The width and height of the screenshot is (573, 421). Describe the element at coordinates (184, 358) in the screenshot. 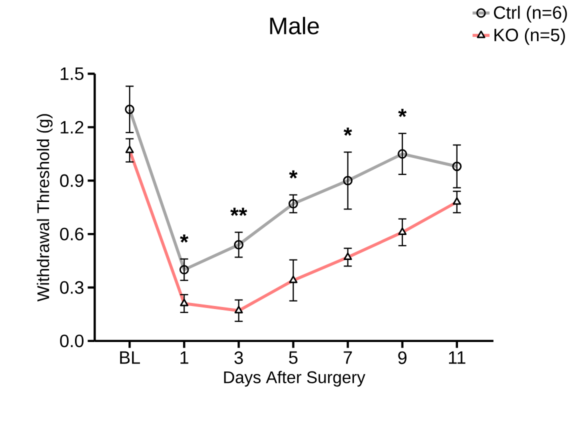

I see `x-tick-label: 1` at that location.